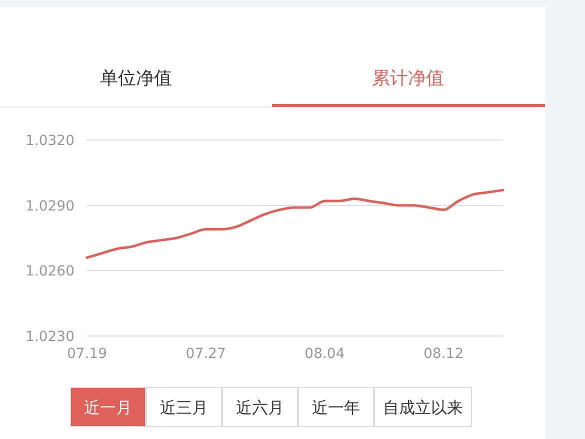 This screenshot has width=585, height=439. Describe the element at coordinates (50, 206) in the screenshot. I see `y-tick-label: 1.0290` at that location.